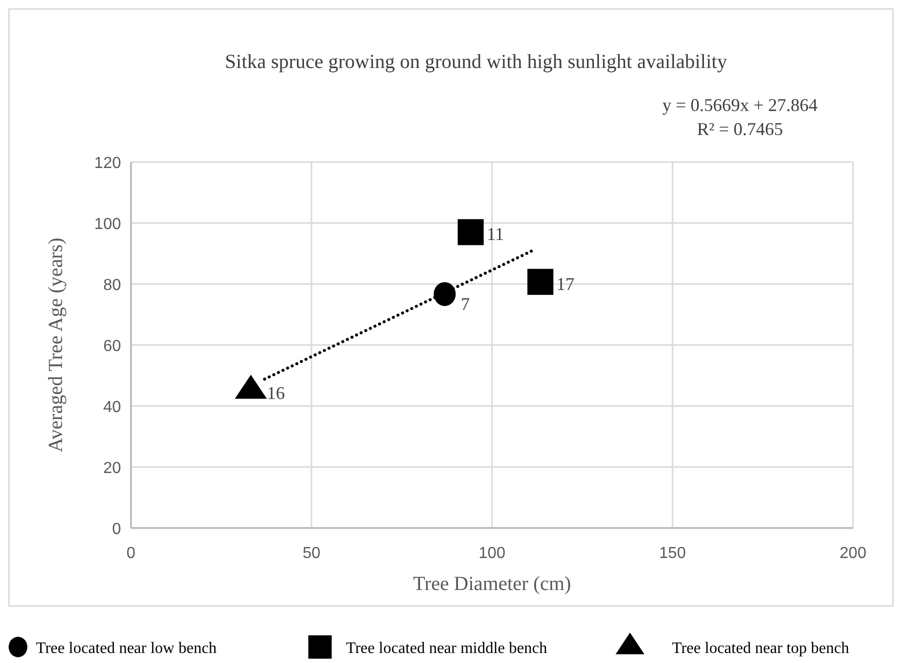 This screenshot has width=902, height=663. What do you see at coordinates (112, 468) in the screenshot?
I see `y-tick-label: 20` at bounding box center [112, 468].